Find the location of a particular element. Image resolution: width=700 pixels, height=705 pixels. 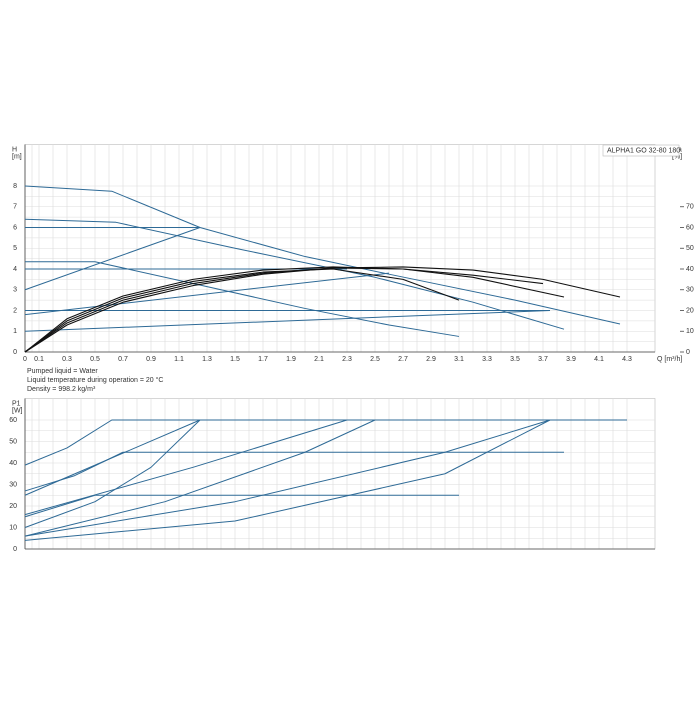

y2-tick-label: 30 is located at coordinates (690, 290).